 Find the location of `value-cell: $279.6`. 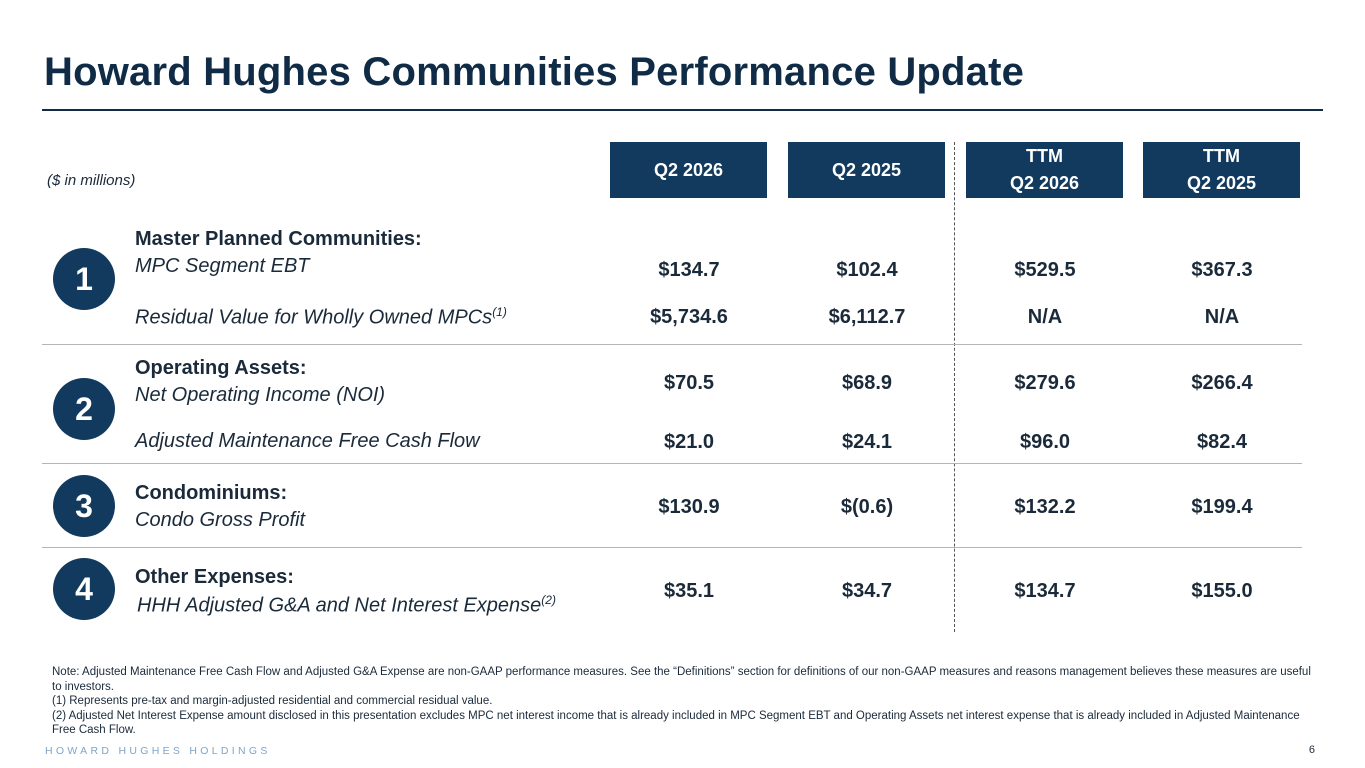

value-cell: $279.6 is located at coordinates (1045, 383).